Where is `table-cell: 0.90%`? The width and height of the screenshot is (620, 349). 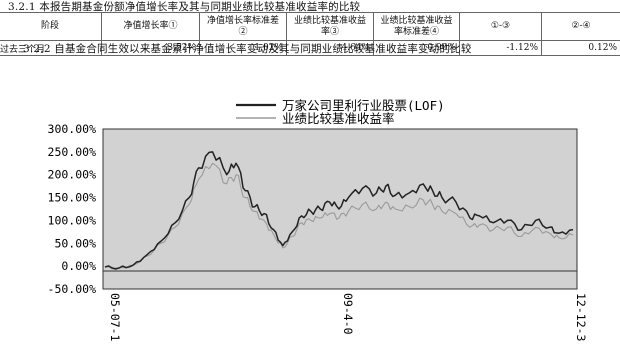
table-cell: 0.90% is located at coordinates (416, 48).